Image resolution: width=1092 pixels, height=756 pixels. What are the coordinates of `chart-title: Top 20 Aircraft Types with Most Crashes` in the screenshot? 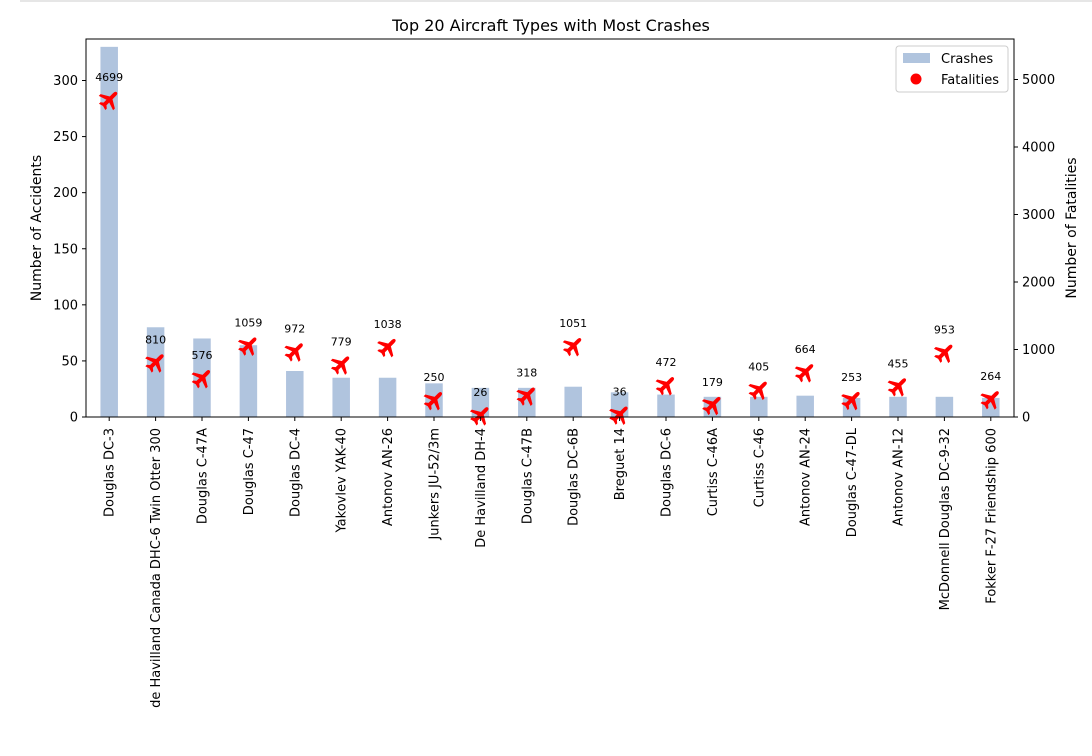 It's located at (550, 25).